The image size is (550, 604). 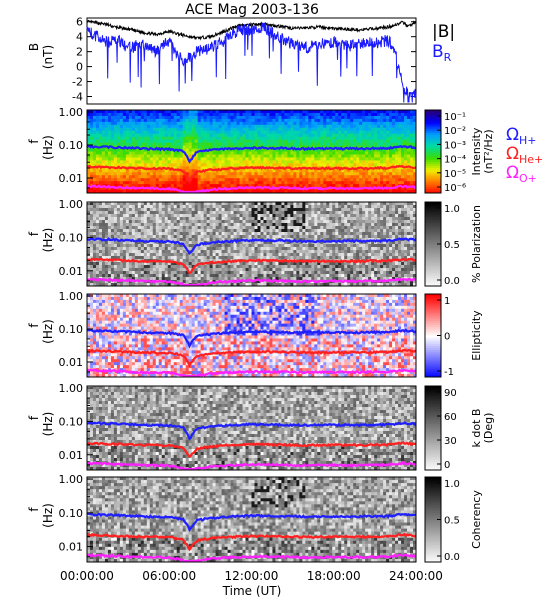 What do you see at coordinates (455, 188) in the screenshot?
I see `colorbar-tick-label: 10⁻⁶` at bounding box center [455, 188].